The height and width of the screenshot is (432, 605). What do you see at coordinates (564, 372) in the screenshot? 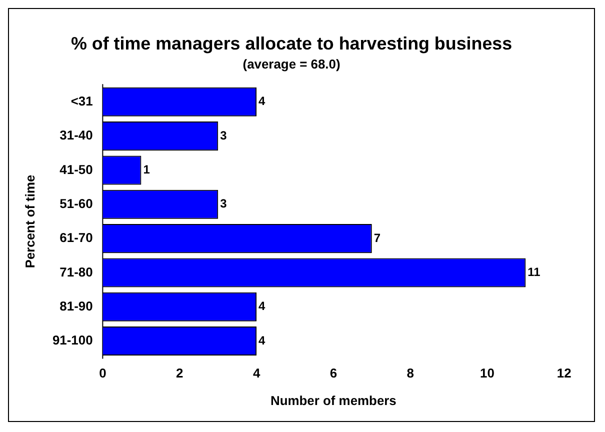
I see `x-tick-label: 12` at bounding box center [564, 372].